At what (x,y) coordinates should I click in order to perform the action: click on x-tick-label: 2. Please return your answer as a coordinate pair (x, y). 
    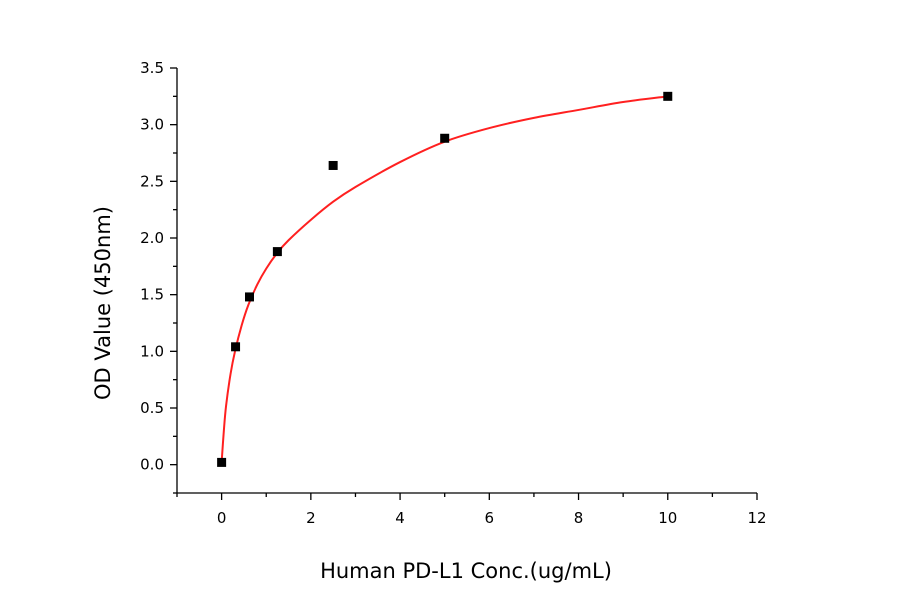
    Looking at the image, I should click on (311, 518).